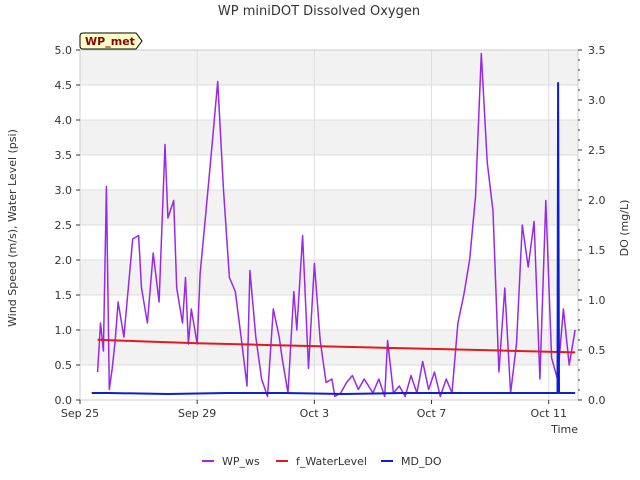 The height and width of the screenshot is (480, 640). Describe the element at coordinates (597, 50) in the screenshot. I see `y2-tick-label: 3.5` at that location.